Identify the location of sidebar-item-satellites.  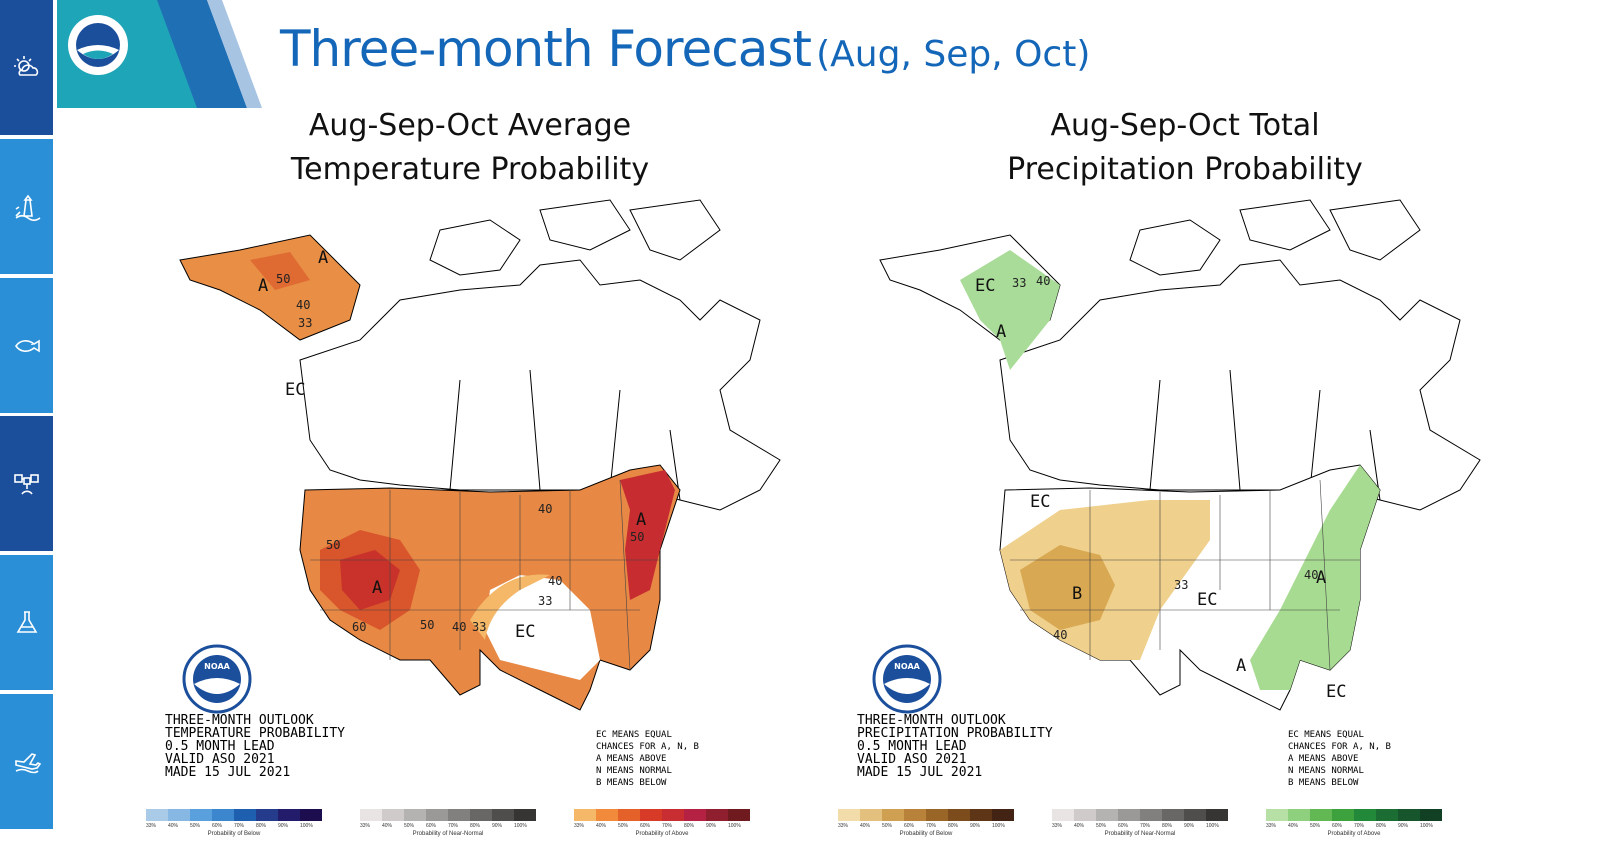
(26, 483).